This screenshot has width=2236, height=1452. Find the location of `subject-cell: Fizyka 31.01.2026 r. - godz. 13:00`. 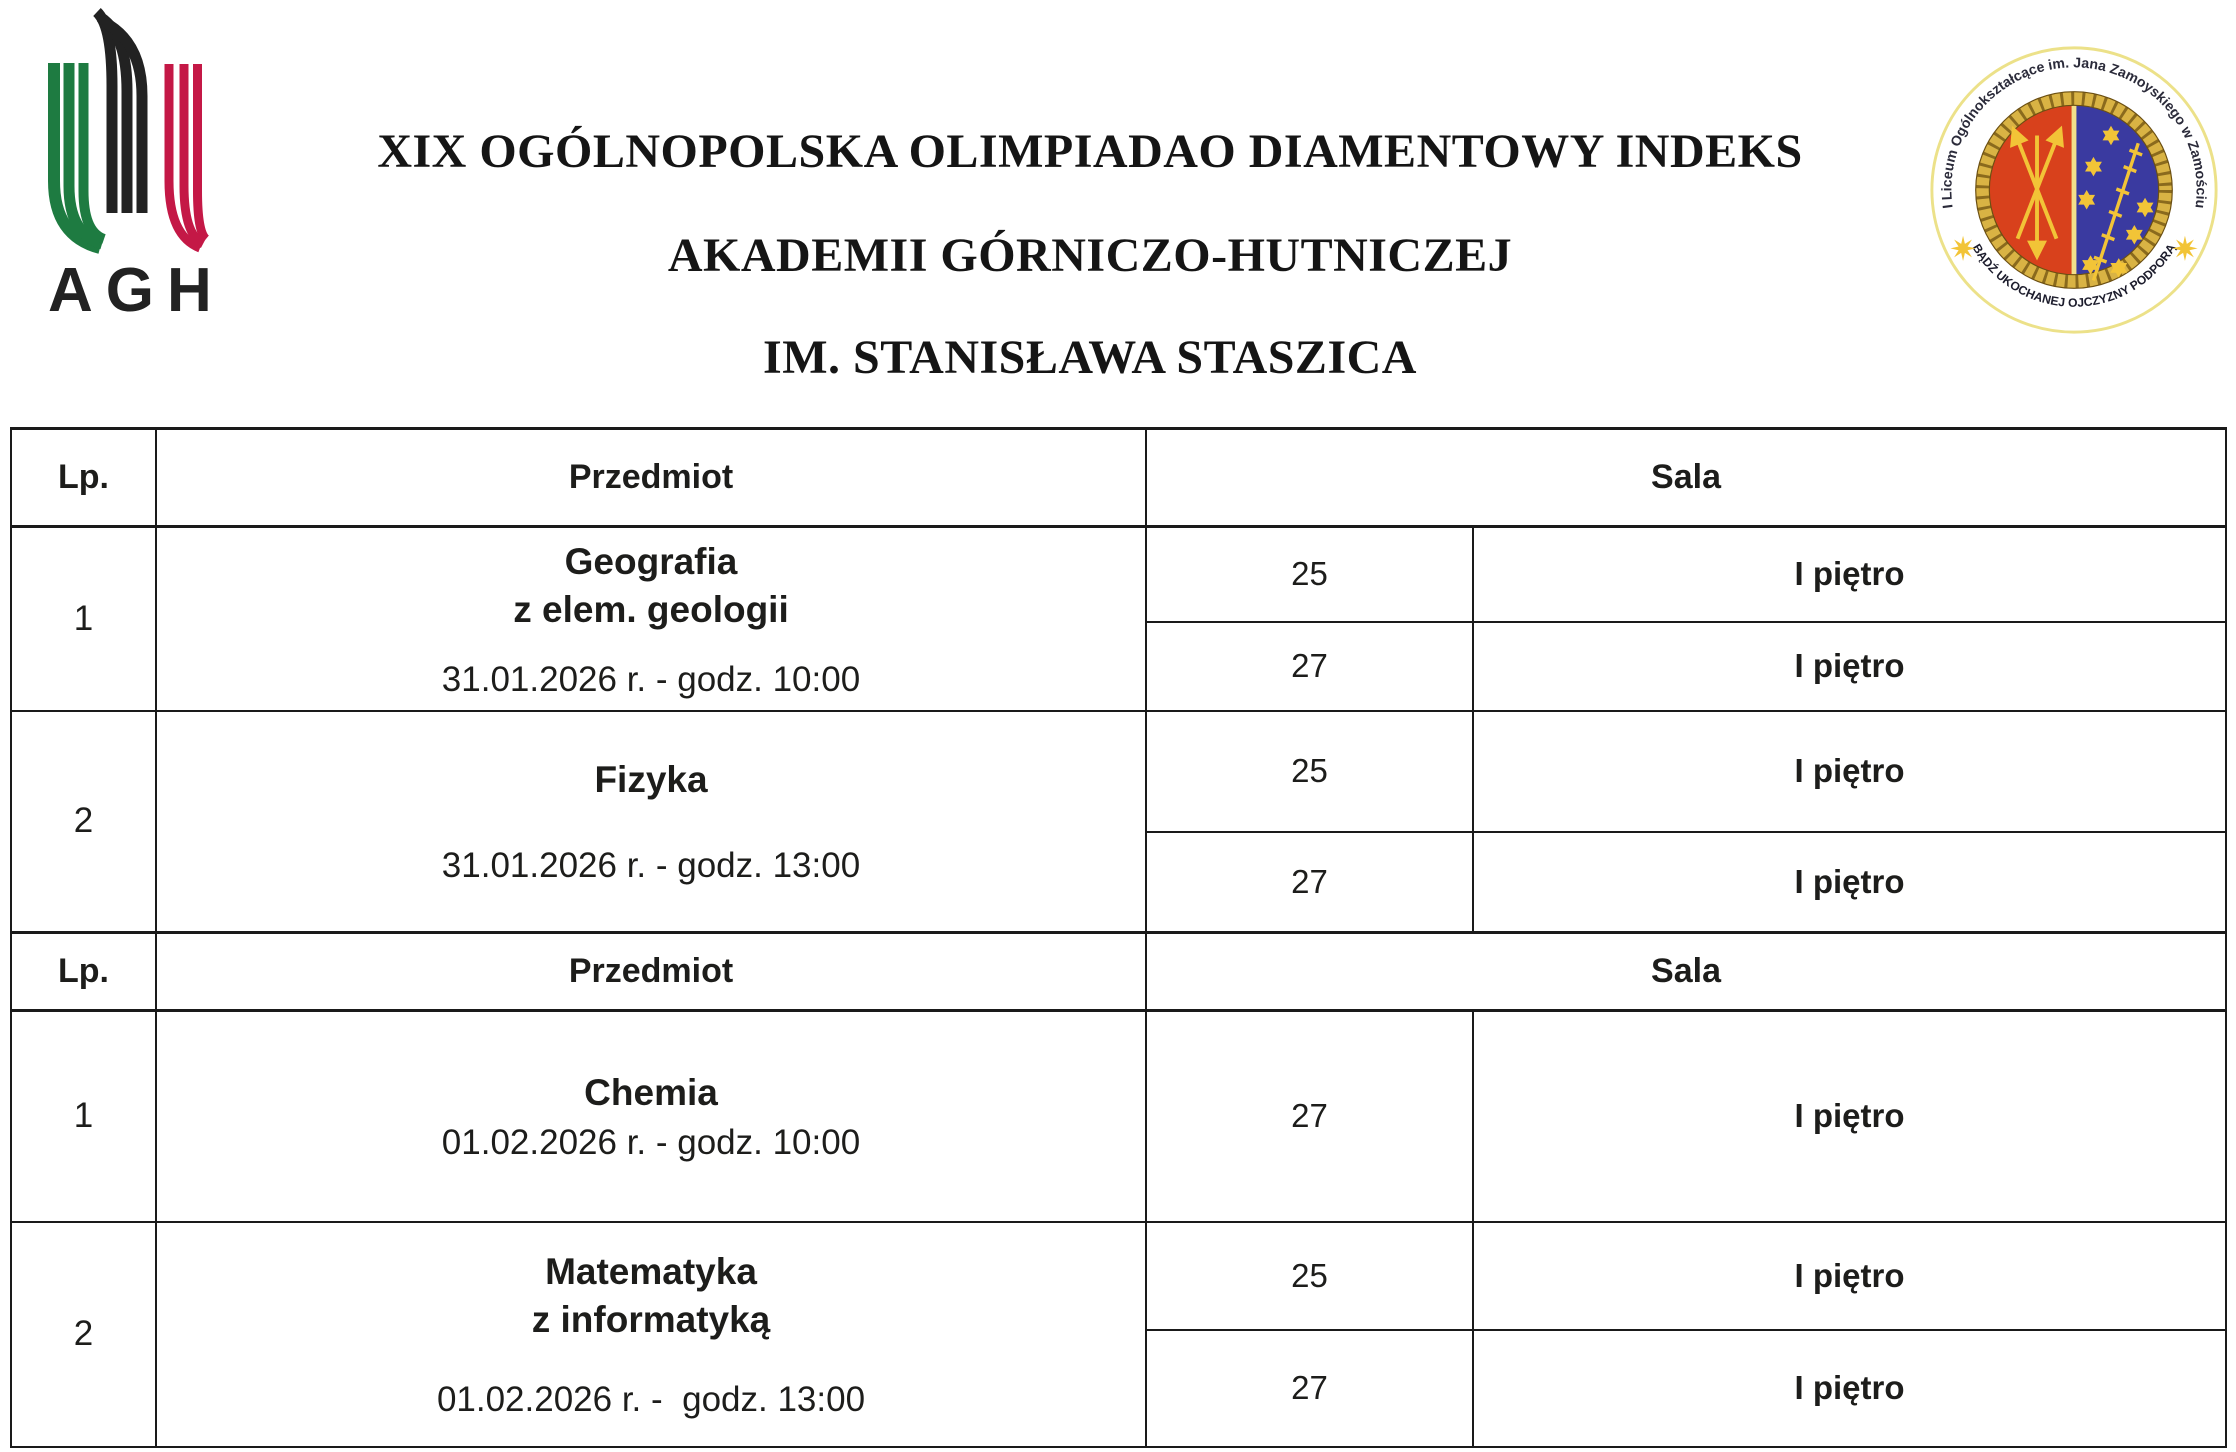

subject-cell: Fizyka 31.01.2026 r. - godz. 13:00 is located at coordinates (651, 821).